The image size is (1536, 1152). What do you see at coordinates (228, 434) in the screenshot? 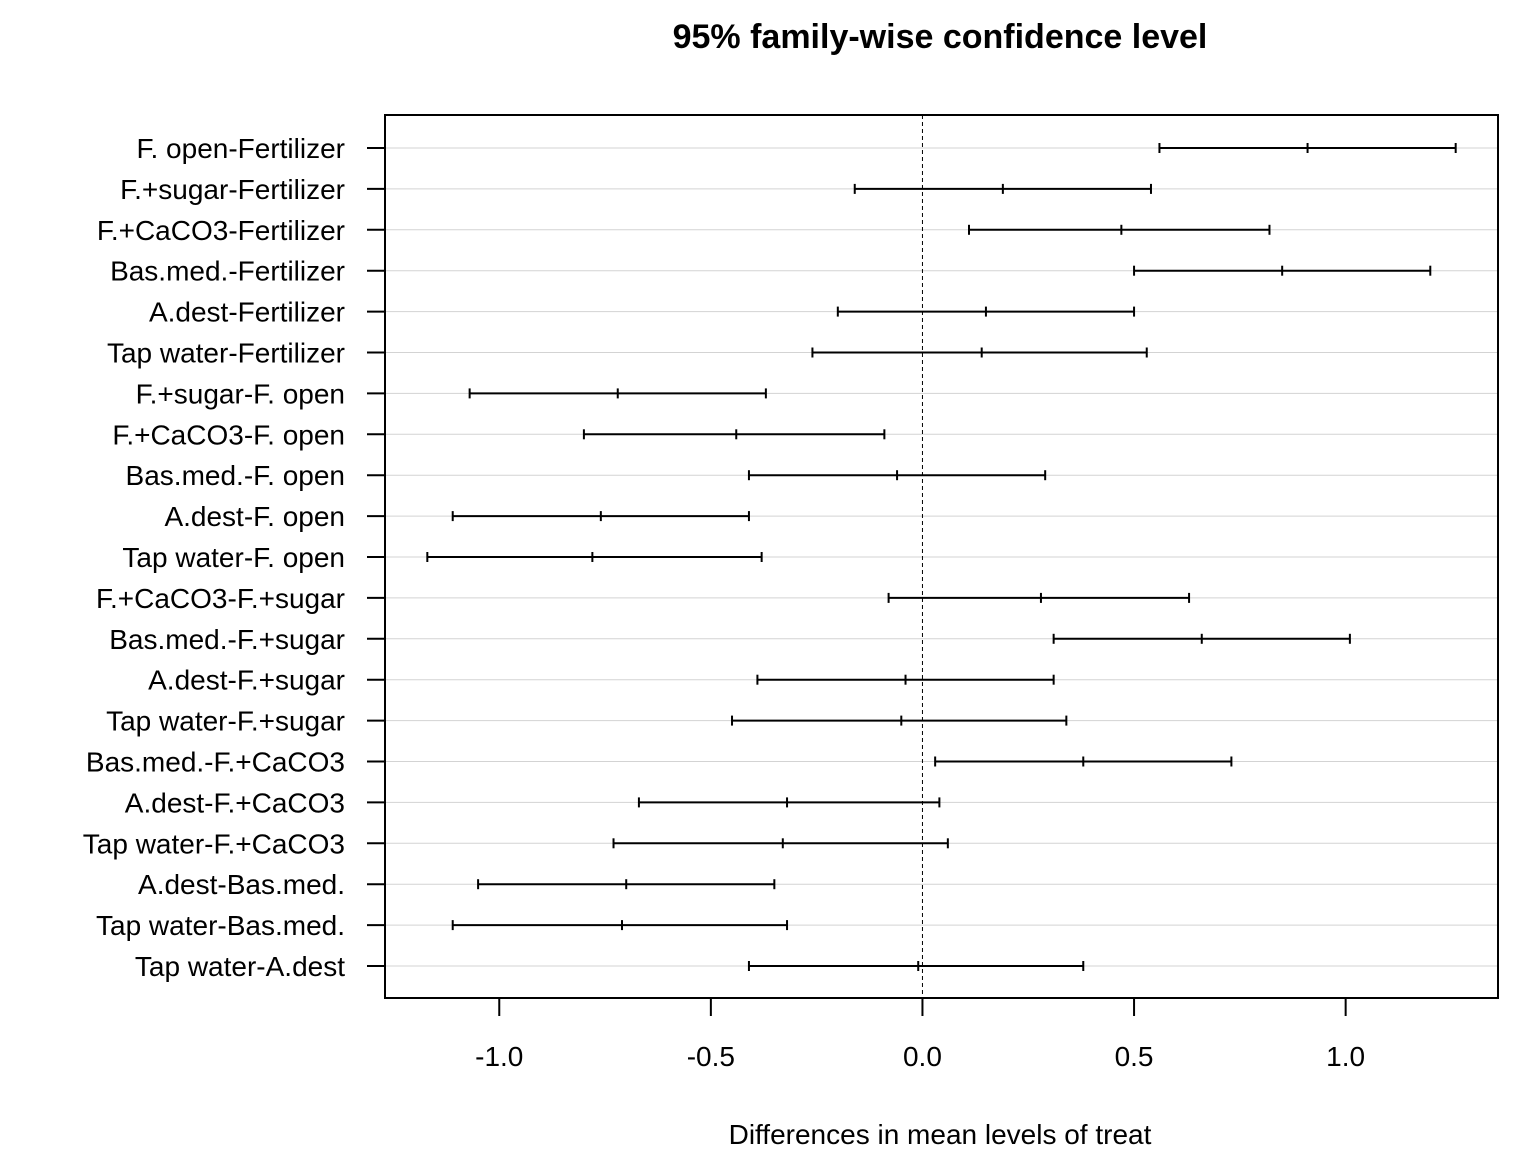
I see `category-label: F.+CaCO3-F. open` at bounding box center [228, 434].